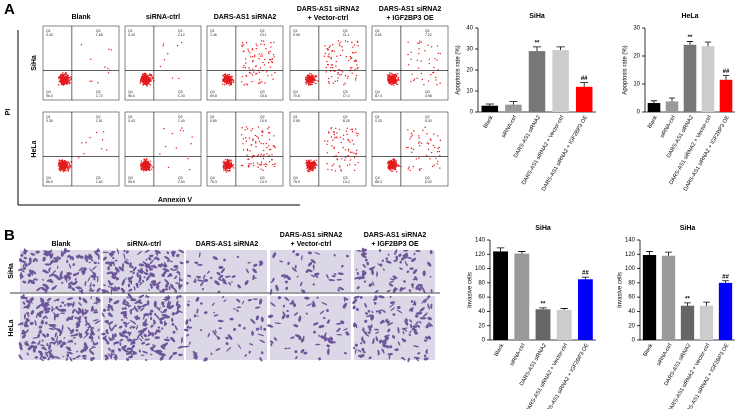 The width and height of the screenshot is (752, 409). What do you see at coordinates (213, 121) in the screenshot?
I see `quadrant-value: 0.85` at bounding box center [213, 121].